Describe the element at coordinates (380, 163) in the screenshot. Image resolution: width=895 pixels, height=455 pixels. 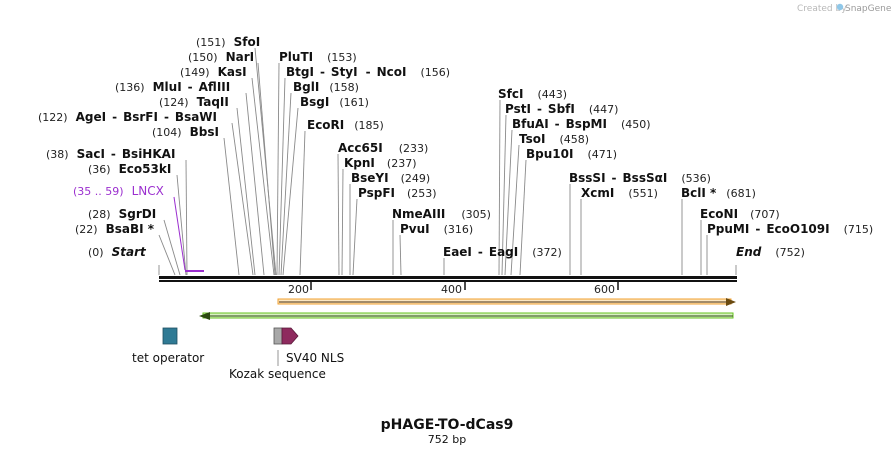
I see `site-label-kpni: KpnI (237)` at that location.